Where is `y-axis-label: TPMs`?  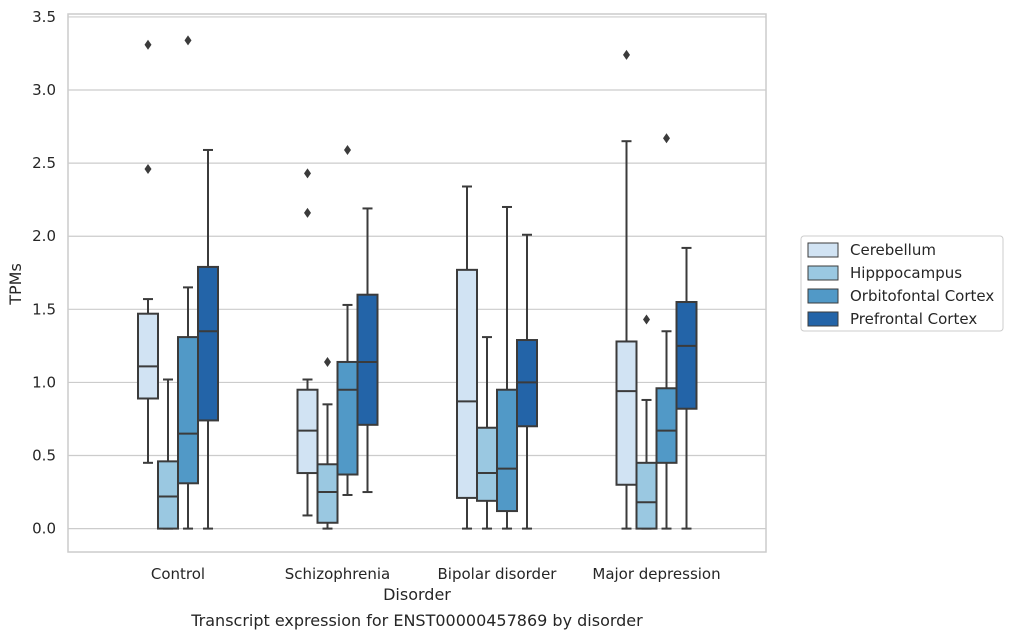 y-axis-label: TPMs is located at coordinates (15, 284).